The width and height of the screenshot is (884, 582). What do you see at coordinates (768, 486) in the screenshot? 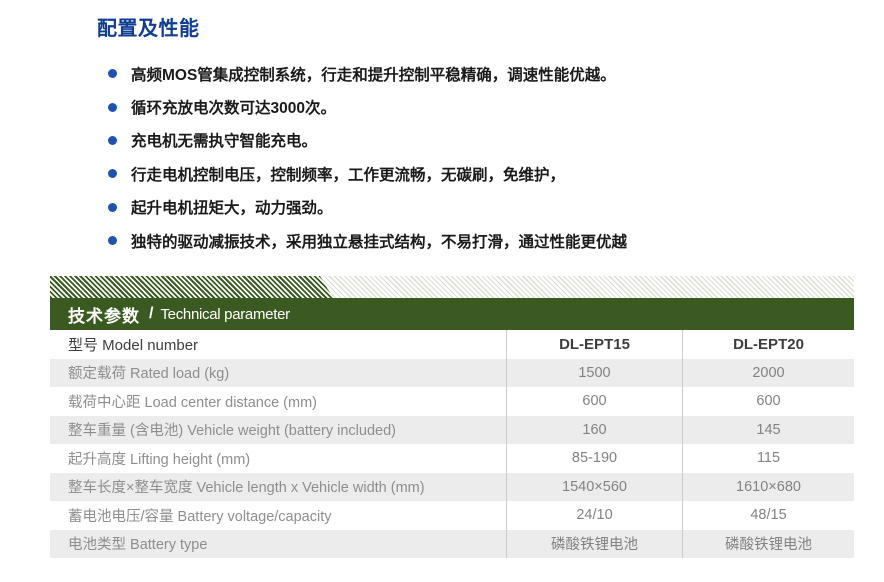
I see `row-value-ept20: 1610×680` at bounding box center [768, 486].